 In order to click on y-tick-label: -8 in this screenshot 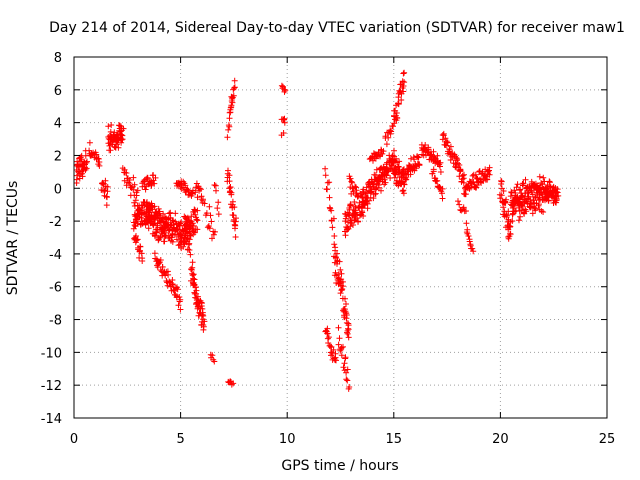, I will do `click(55, 321)`.